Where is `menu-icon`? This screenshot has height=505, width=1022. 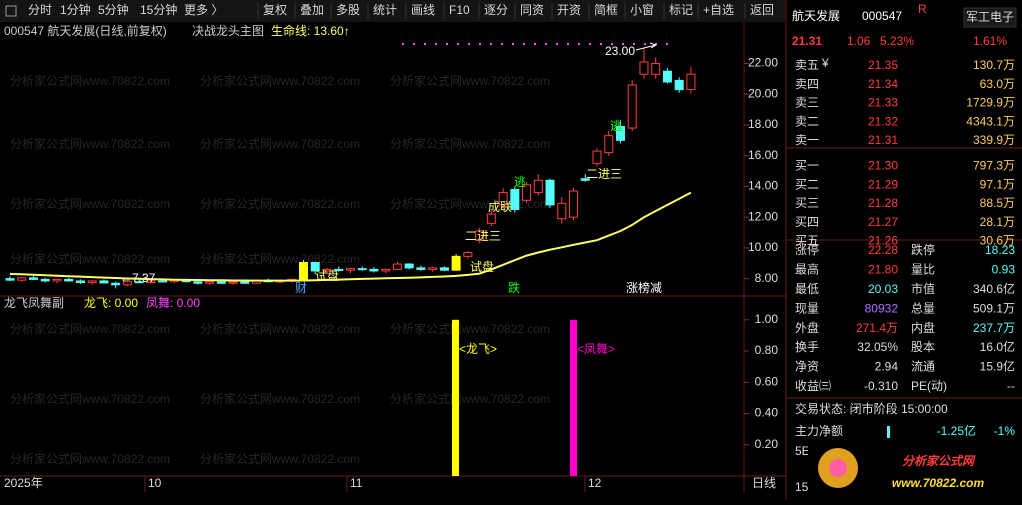 menu-icon is located at coordinates (11, 11).